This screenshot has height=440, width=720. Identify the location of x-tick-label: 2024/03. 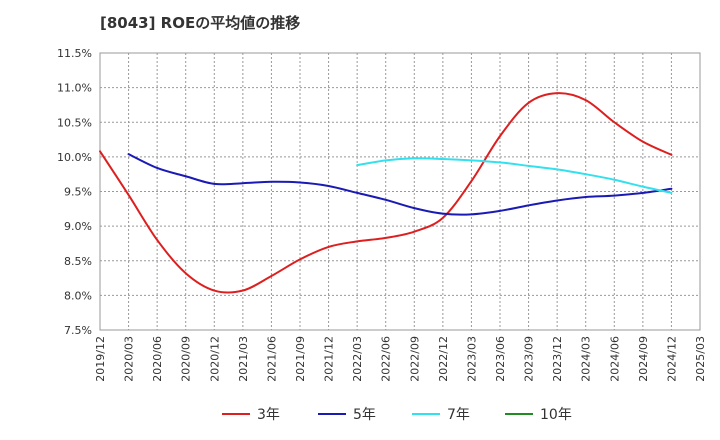
(586, 359).